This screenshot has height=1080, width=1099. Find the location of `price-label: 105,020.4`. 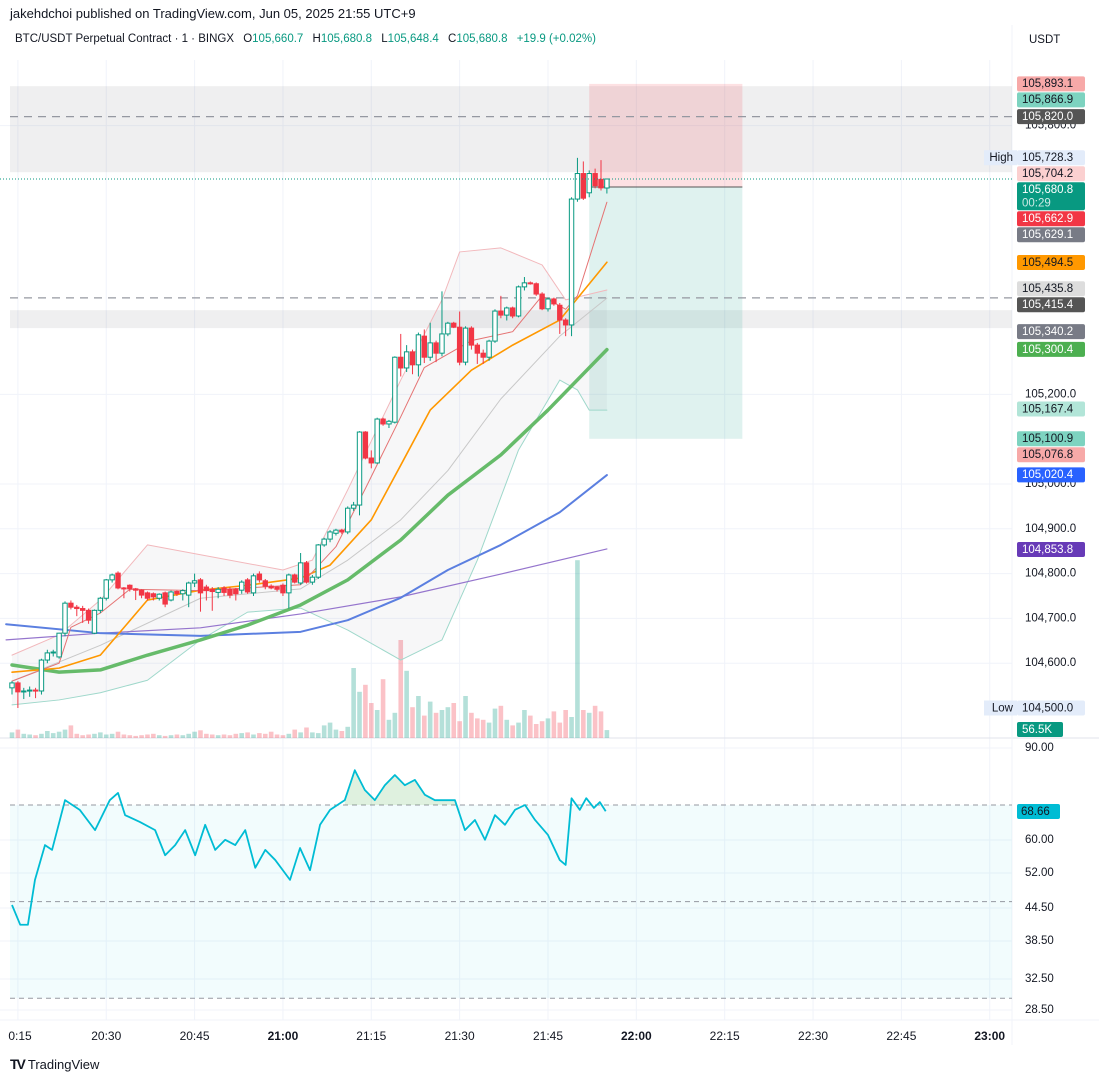

price-label: 105,020.4 is located at coordinates (1051, 475).